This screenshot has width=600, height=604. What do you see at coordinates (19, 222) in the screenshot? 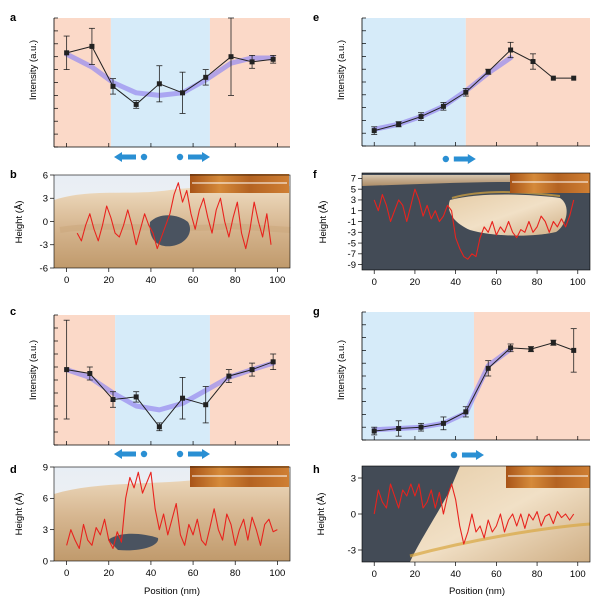
I see `y-axis-title-b: Height (Å)` at bounding box center [19, 222].